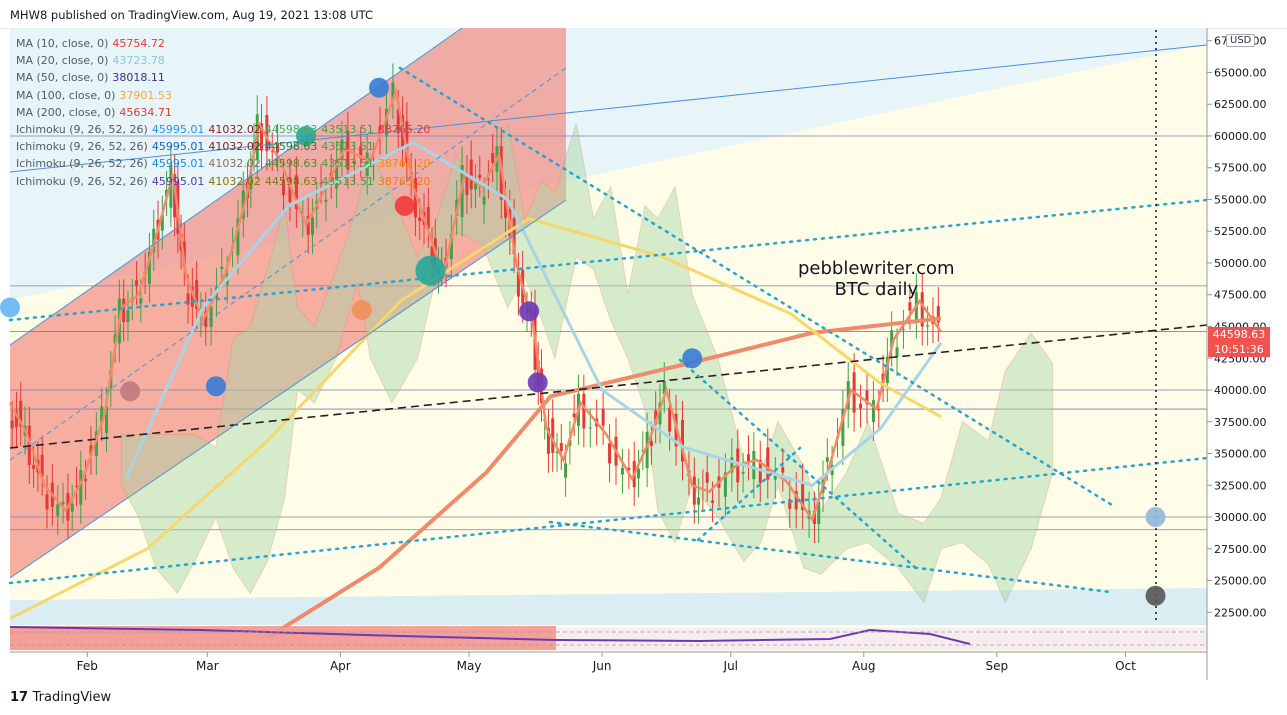  What do you see at coordinates (1239, 349) in the screenshot?
I see `countdown-tag: 10:51:36` at bounding box center [1239, 349].